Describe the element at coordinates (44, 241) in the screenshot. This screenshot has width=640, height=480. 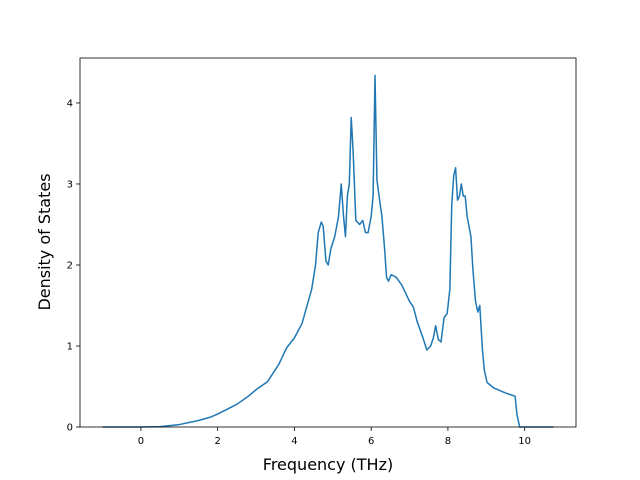
I see `y-axis-label: Density of States` at that location.